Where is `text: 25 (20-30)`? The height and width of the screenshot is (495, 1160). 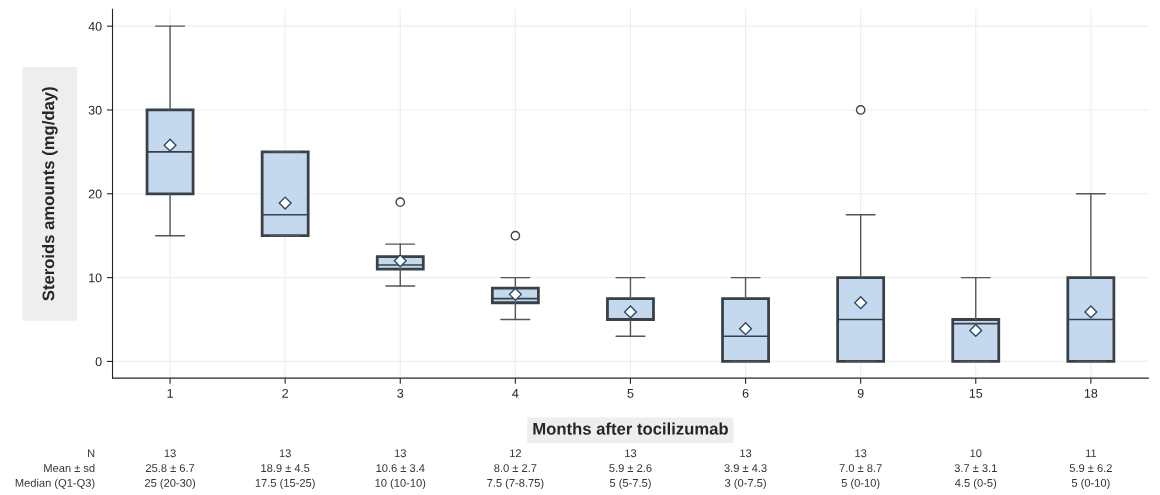
text: 25 (20-30) is located at coordinates (170, 484).